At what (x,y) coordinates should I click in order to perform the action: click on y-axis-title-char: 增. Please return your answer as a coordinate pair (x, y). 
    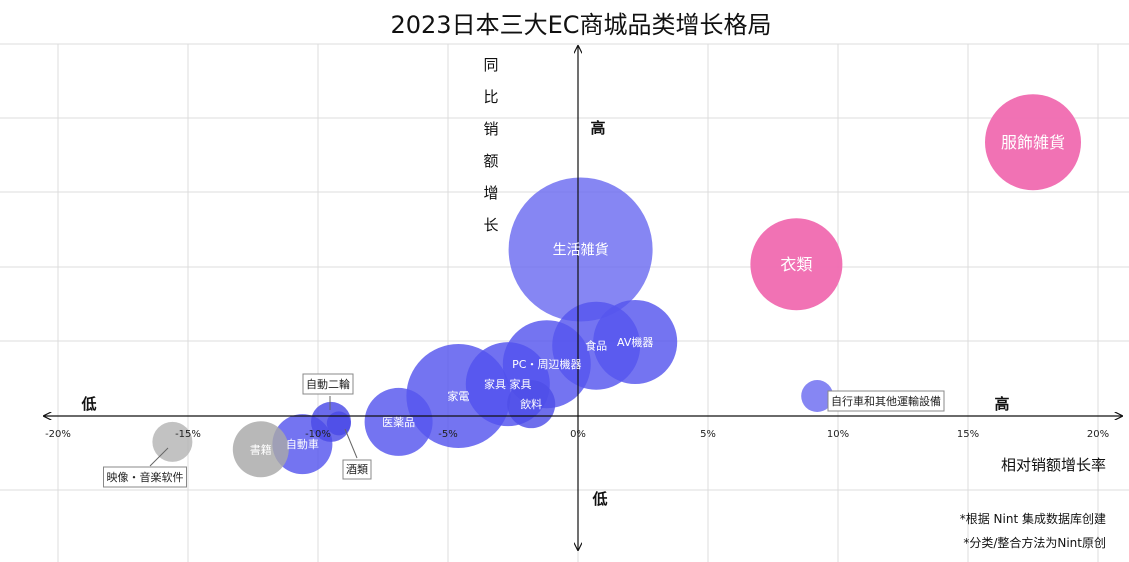
    Looking at the image, I should click on (490, 193).